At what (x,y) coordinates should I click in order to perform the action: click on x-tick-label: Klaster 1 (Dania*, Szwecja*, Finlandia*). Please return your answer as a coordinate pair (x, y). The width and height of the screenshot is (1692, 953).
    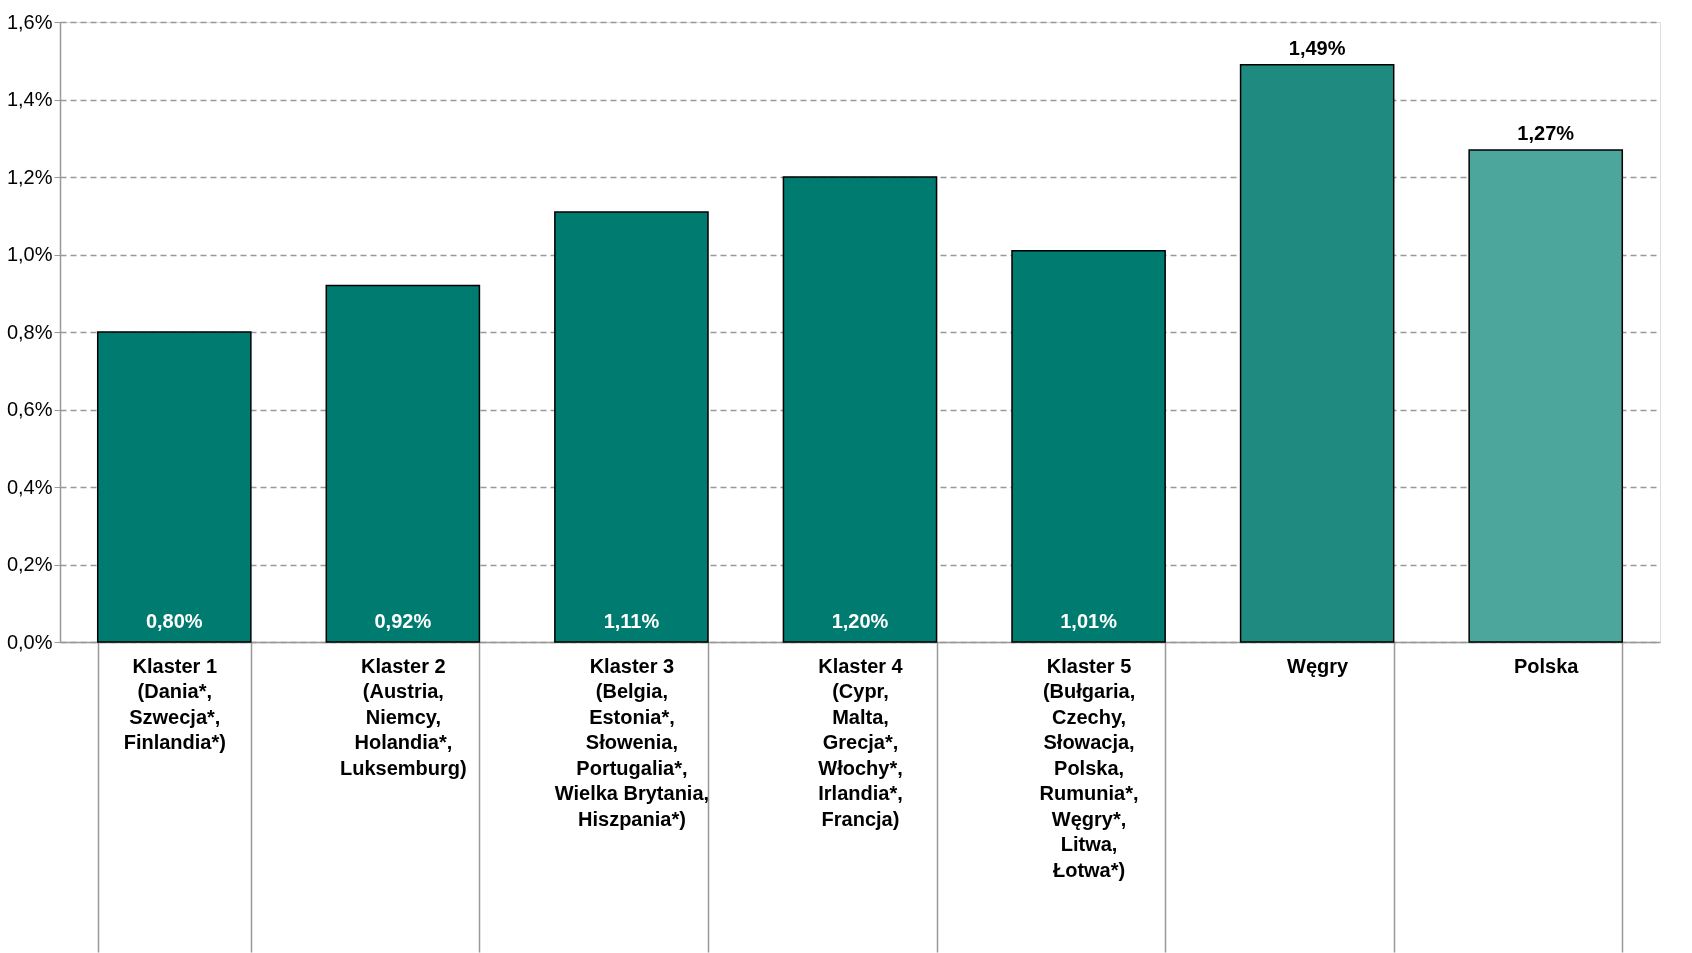
    Looking at the image, I should click on (174, 703).